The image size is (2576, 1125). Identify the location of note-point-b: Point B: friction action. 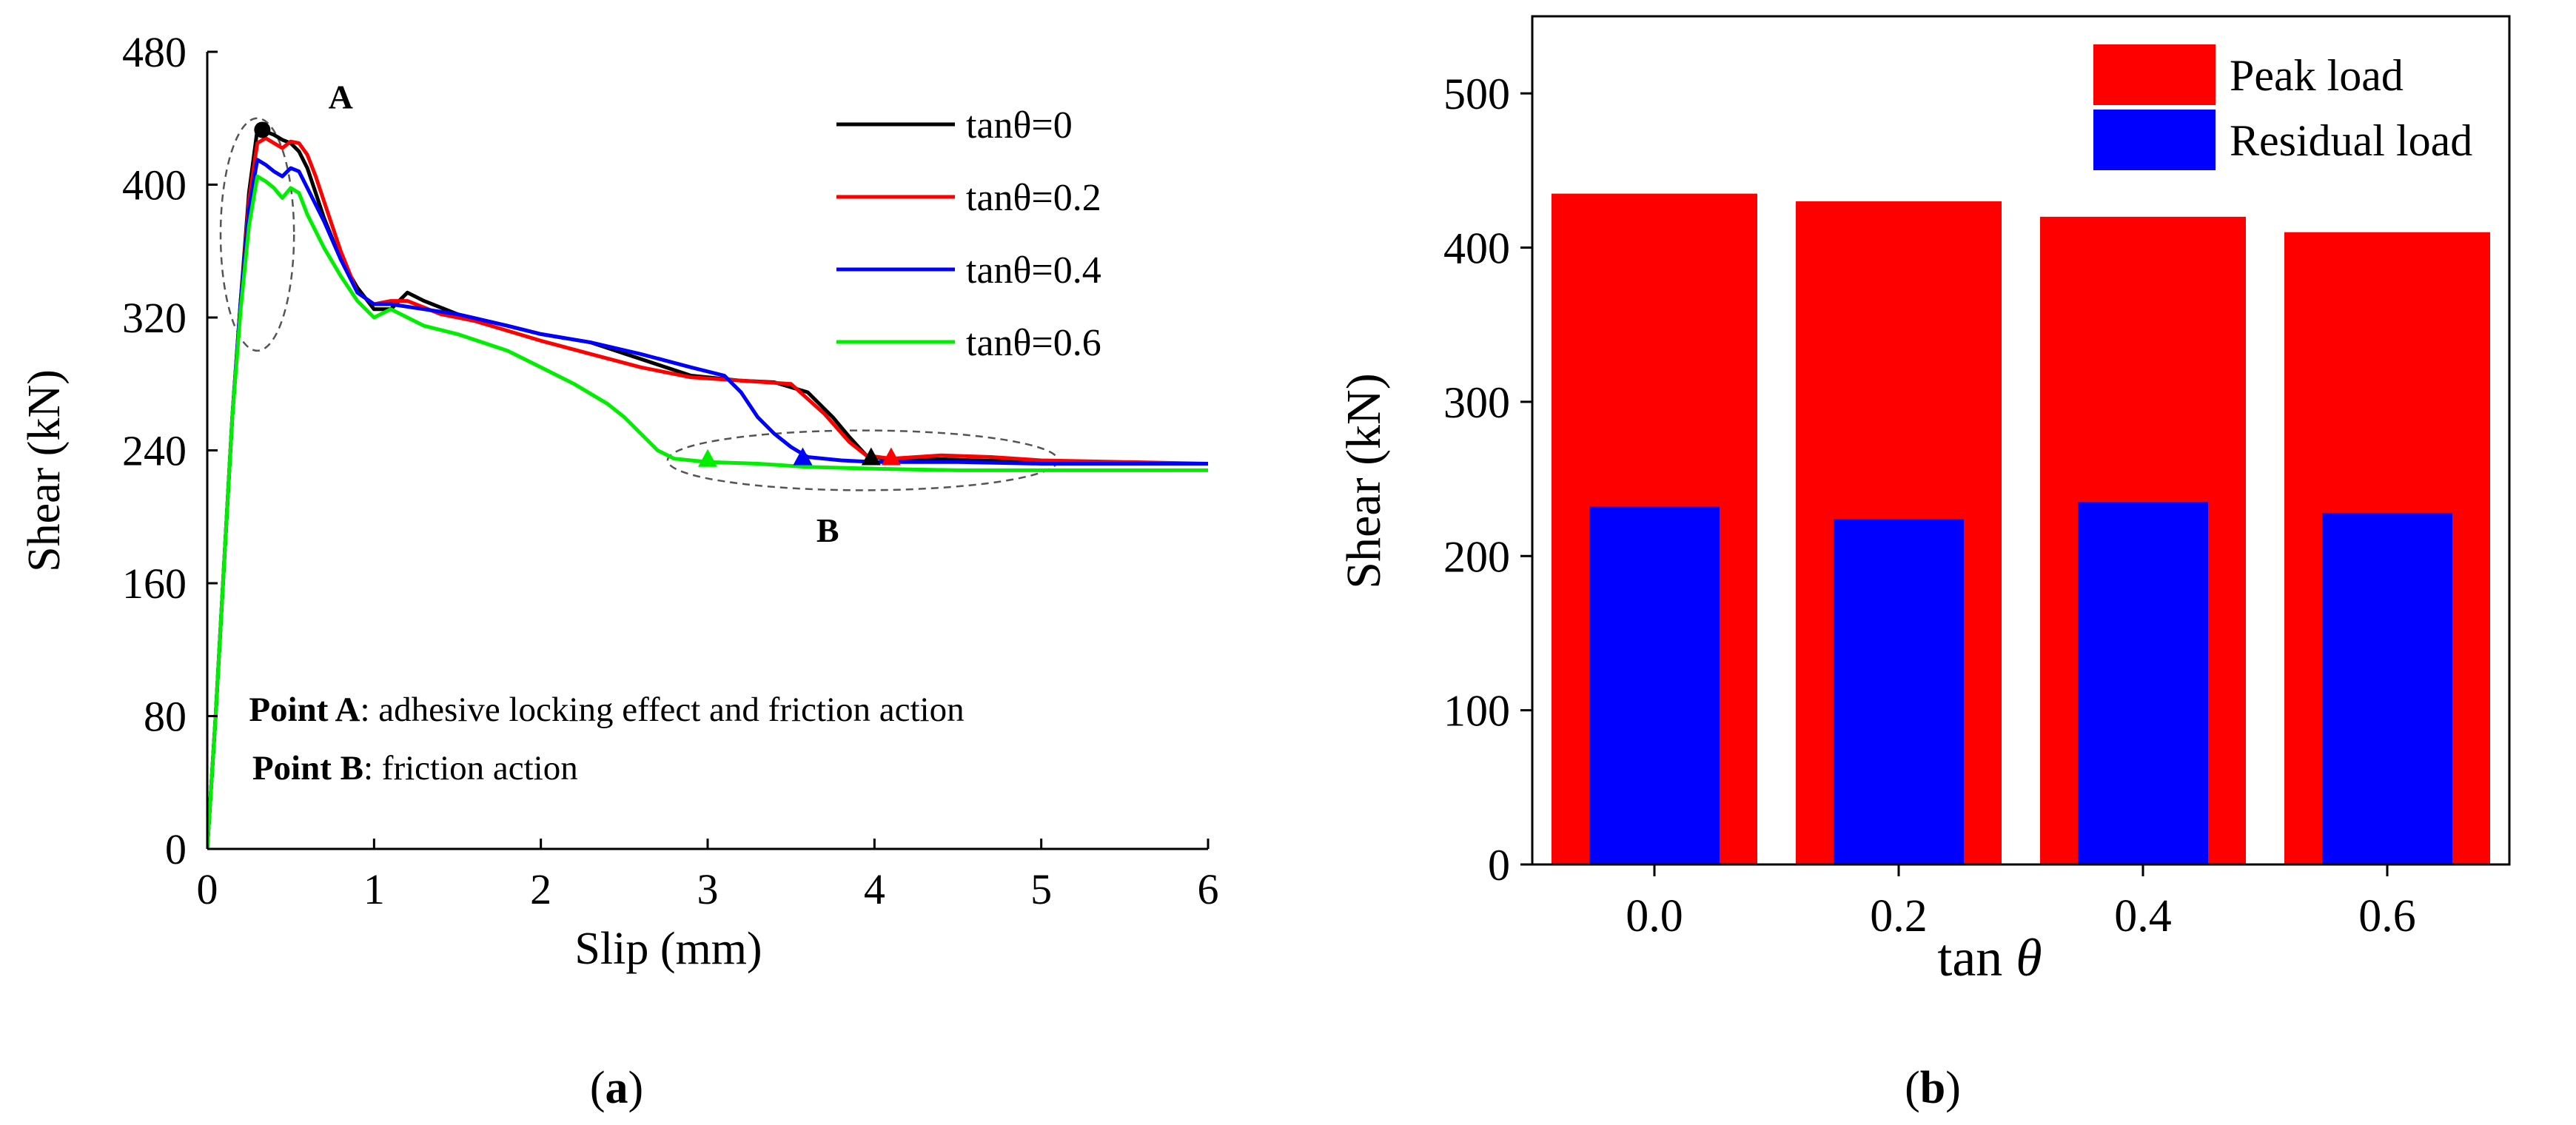
(415, 769).